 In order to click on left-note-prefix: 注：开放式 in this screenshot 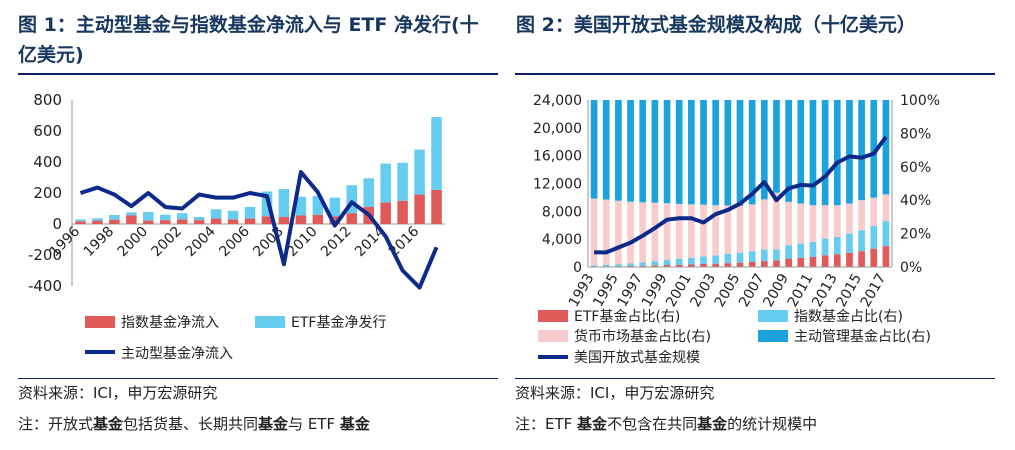, I will do `click(56, 424)`.